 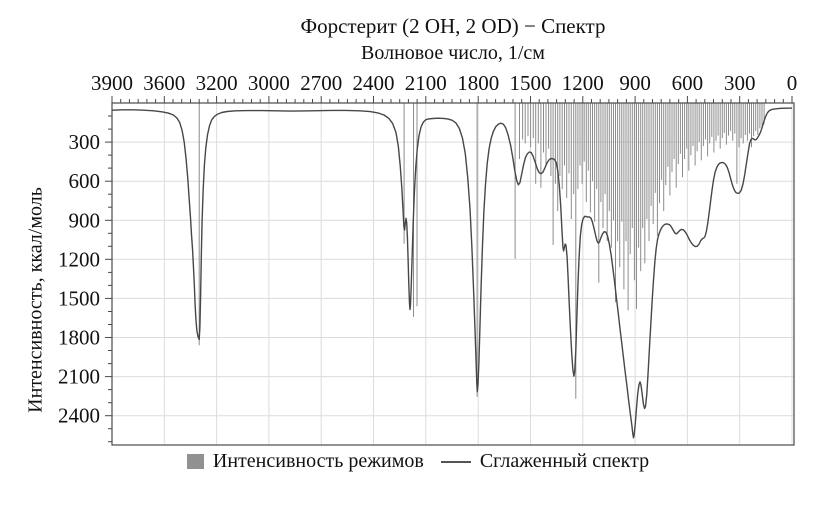 I want to click on smoothed-legend-label: Сглаженный спектр, so click(x=564, y=461).